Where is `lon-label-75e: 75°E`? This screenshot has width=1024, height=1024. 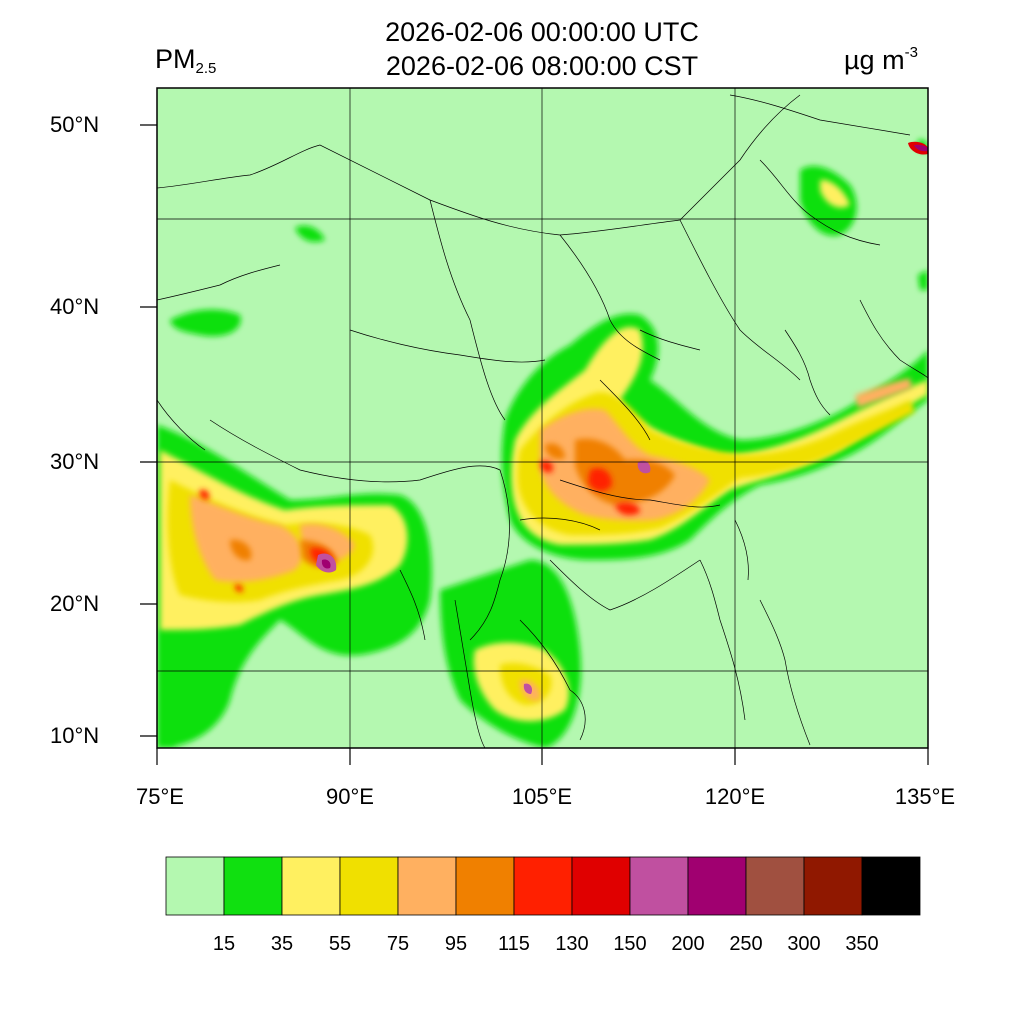 lon-label-75e: 75°E is located at coordinates (160, 796).